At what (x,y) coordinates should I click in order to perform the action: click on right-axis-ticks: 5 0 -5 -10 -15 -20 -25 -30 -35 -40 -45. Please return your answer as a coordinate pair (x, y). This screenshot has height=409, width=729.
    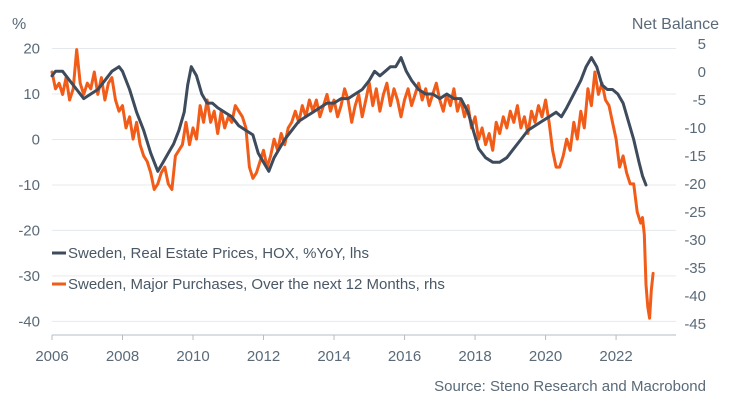
    Looking at the image, I should click on (695, 184).